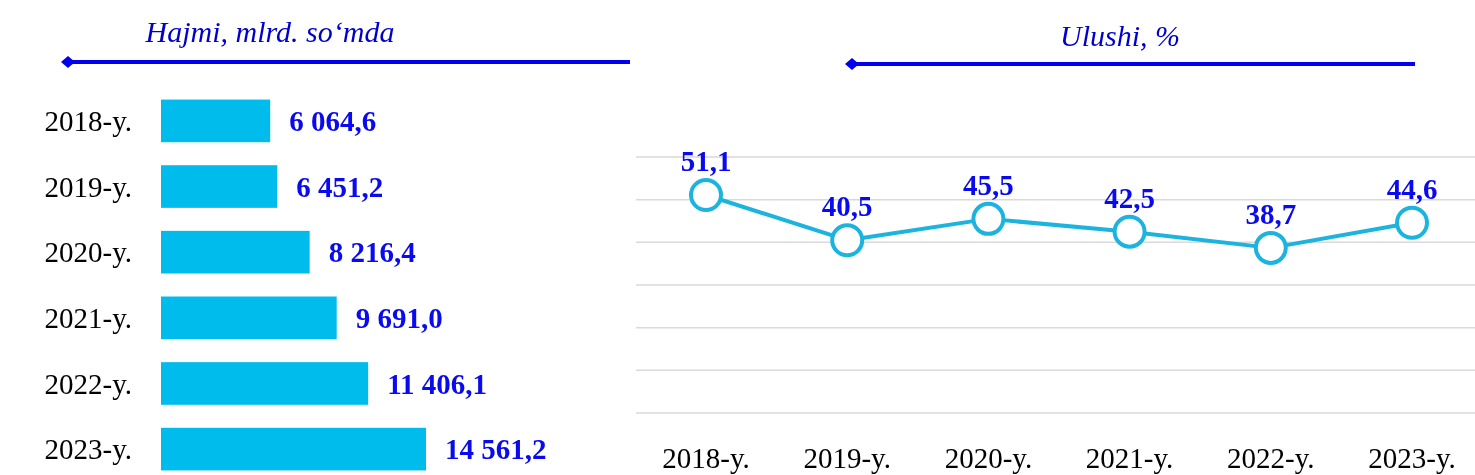  I want to click on data-label: 8 216,4, so click(372, 252).